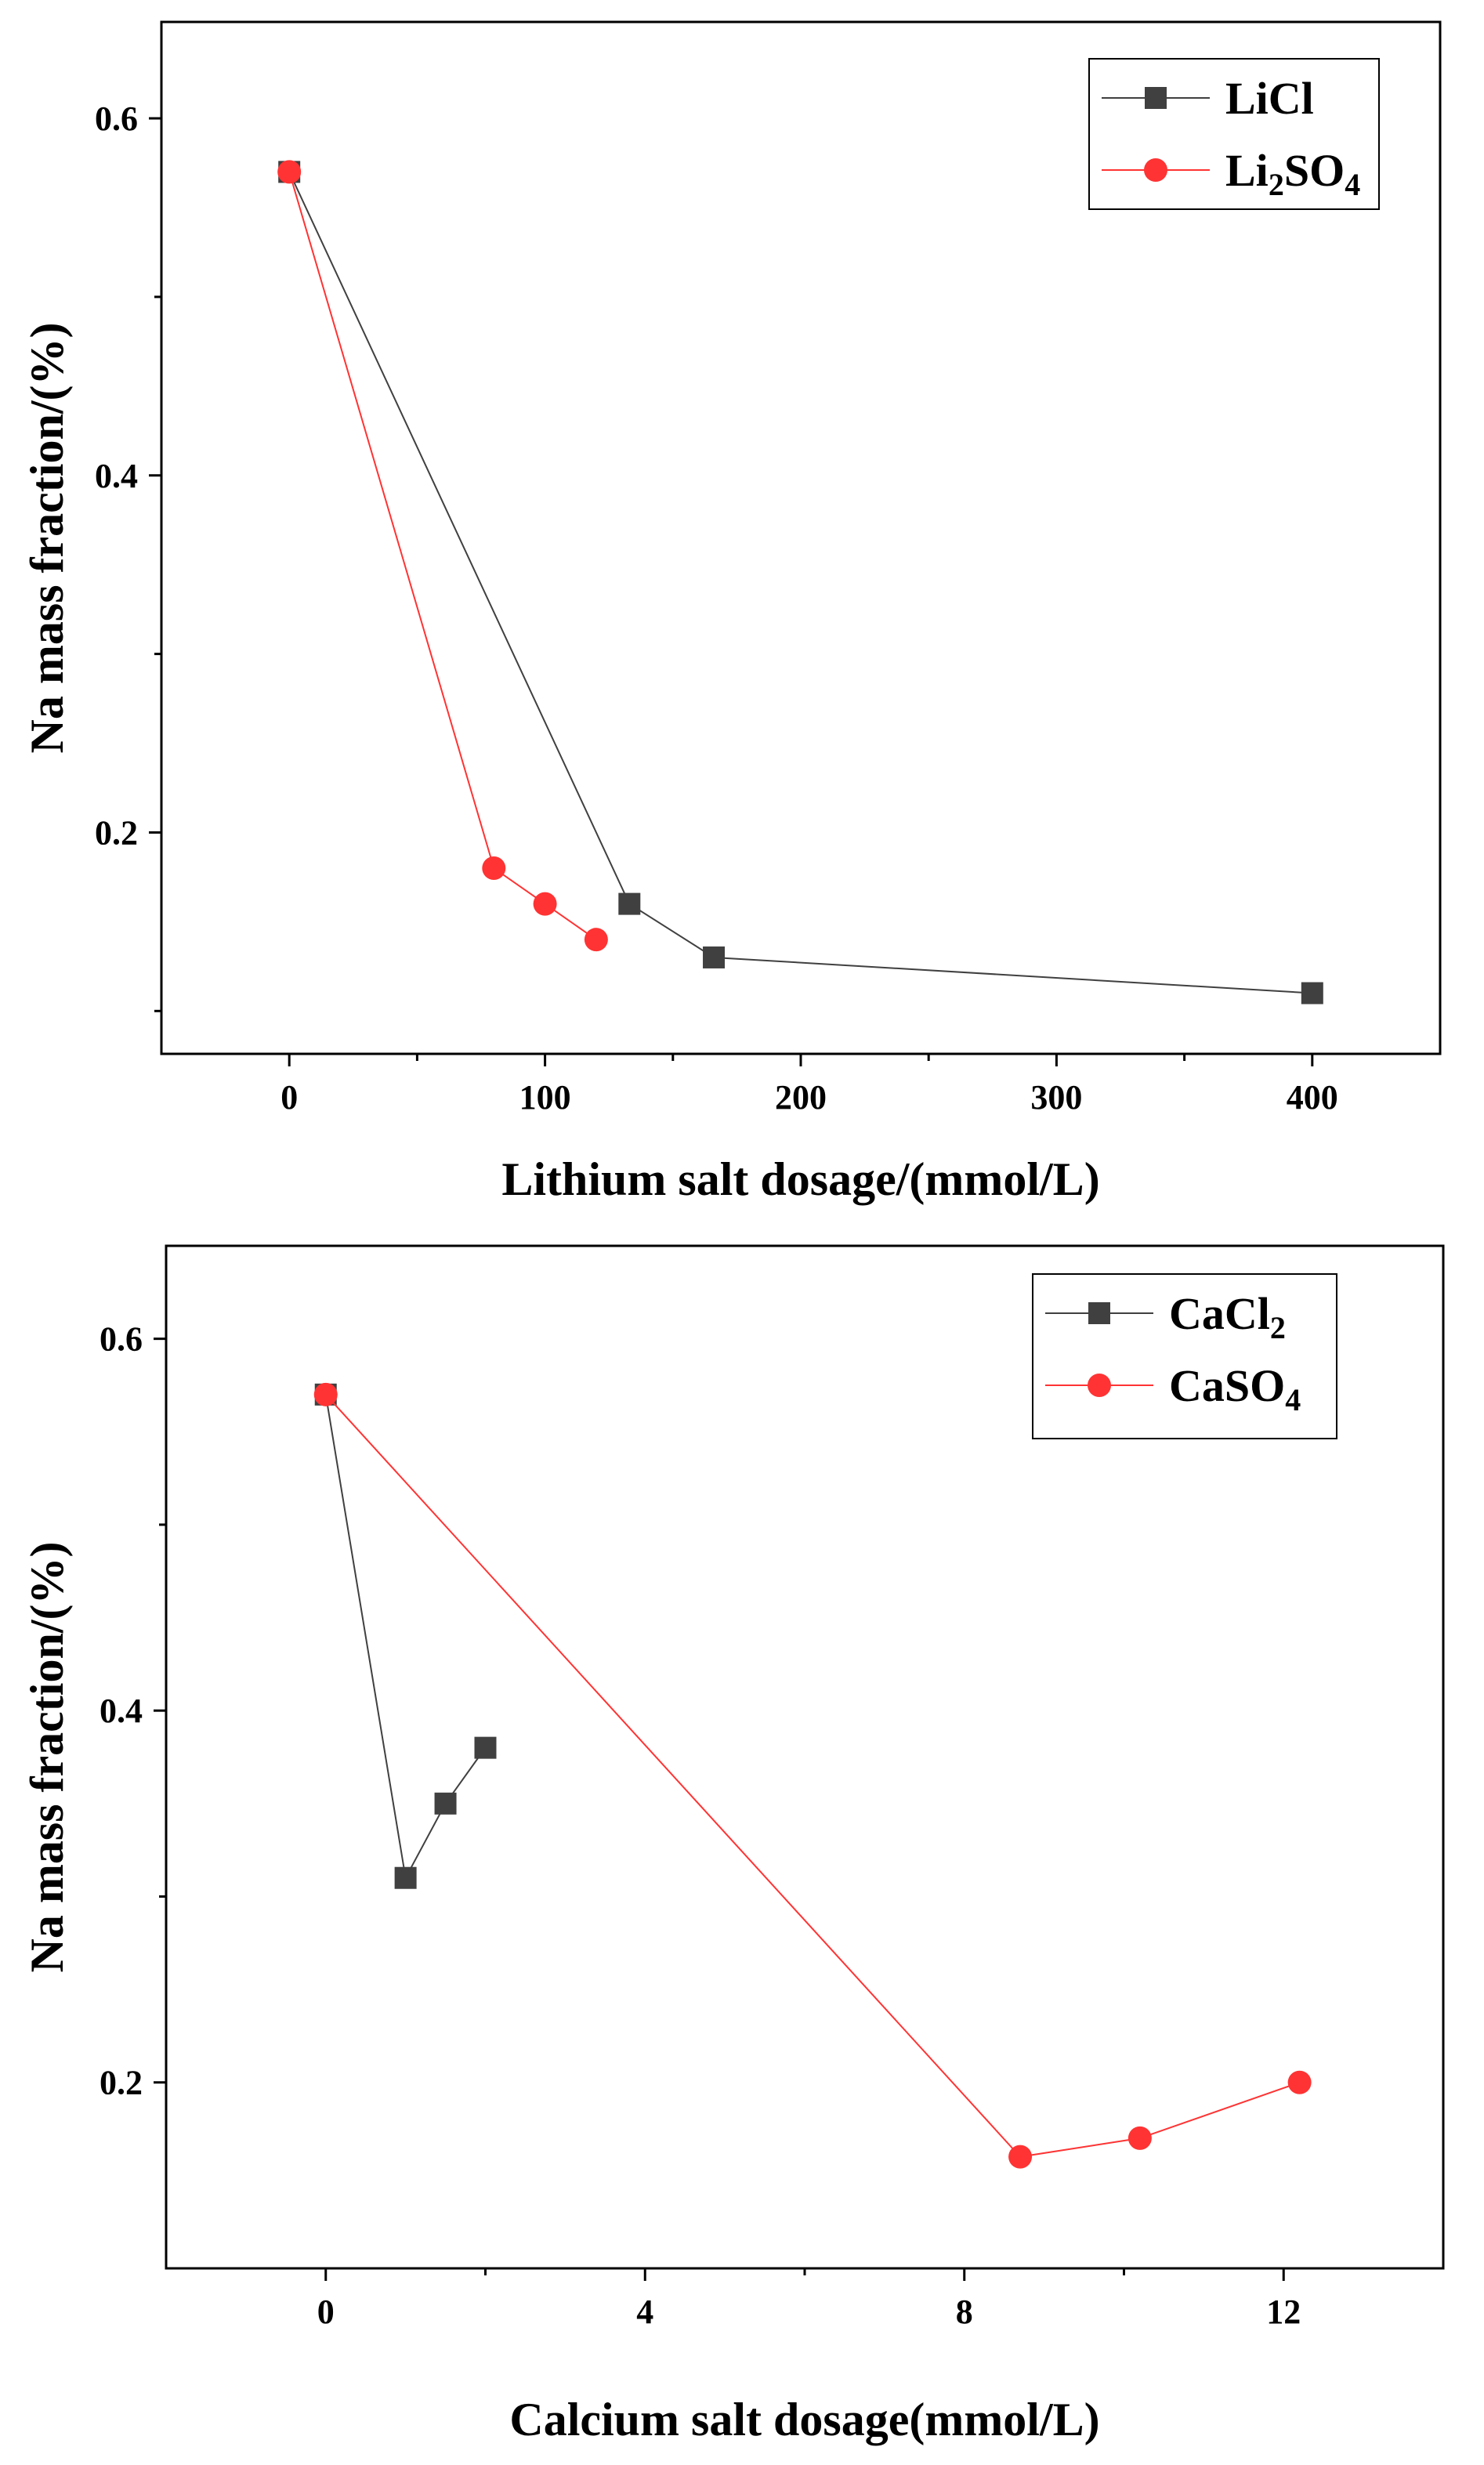 The image size is (1484, 2465). Describe the element at coordinates (804, 2419) in the screenshot. I see `x-axis-title: Calcium salt dosage(mmol/L)` at that location.